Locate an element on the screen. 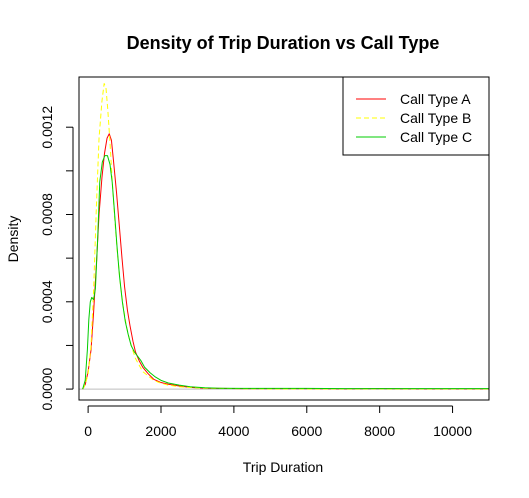 Image resolution: width=529 pixels, height=498 pixels. x-axis: 0 2000 4000 6000 8000 10000 is located at coordinates (278, 422).